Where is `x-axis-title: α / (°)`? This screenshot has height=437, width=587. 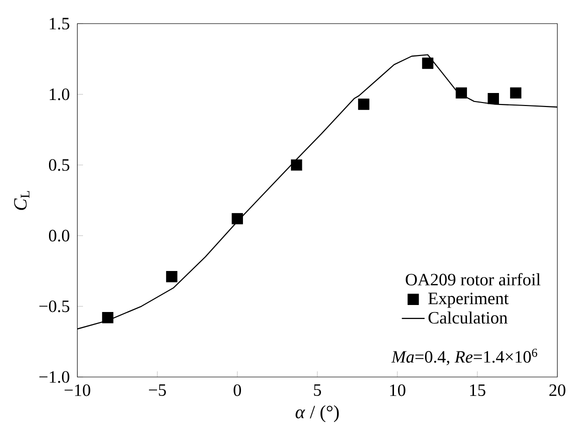 x-axis-title: α / (°) is located at coordinates (317, 413).